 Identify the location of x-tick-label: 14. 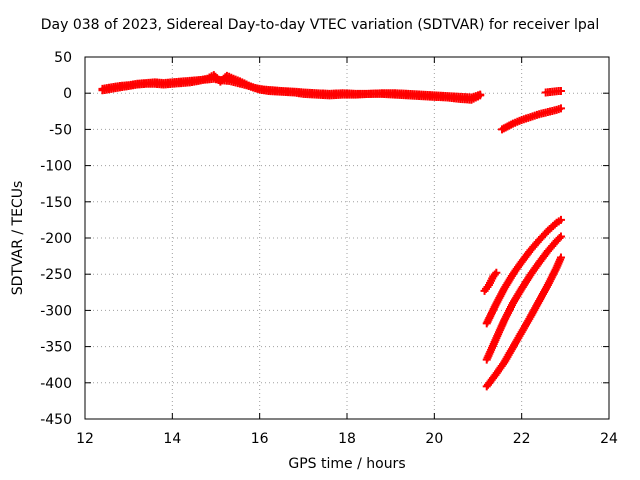
(172, 439).